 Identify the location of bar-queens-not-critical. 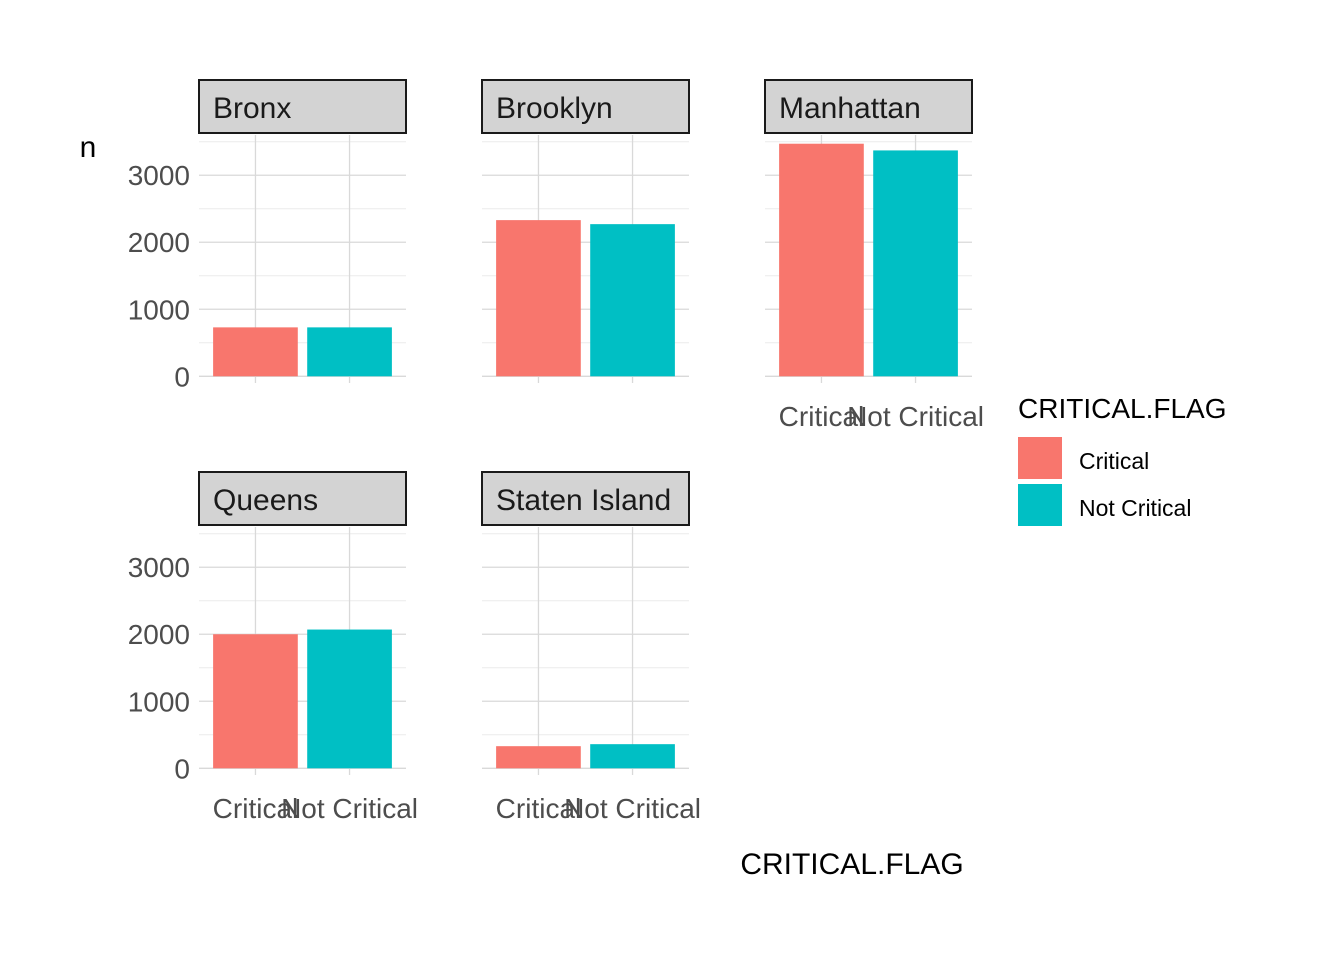
(349, 699).